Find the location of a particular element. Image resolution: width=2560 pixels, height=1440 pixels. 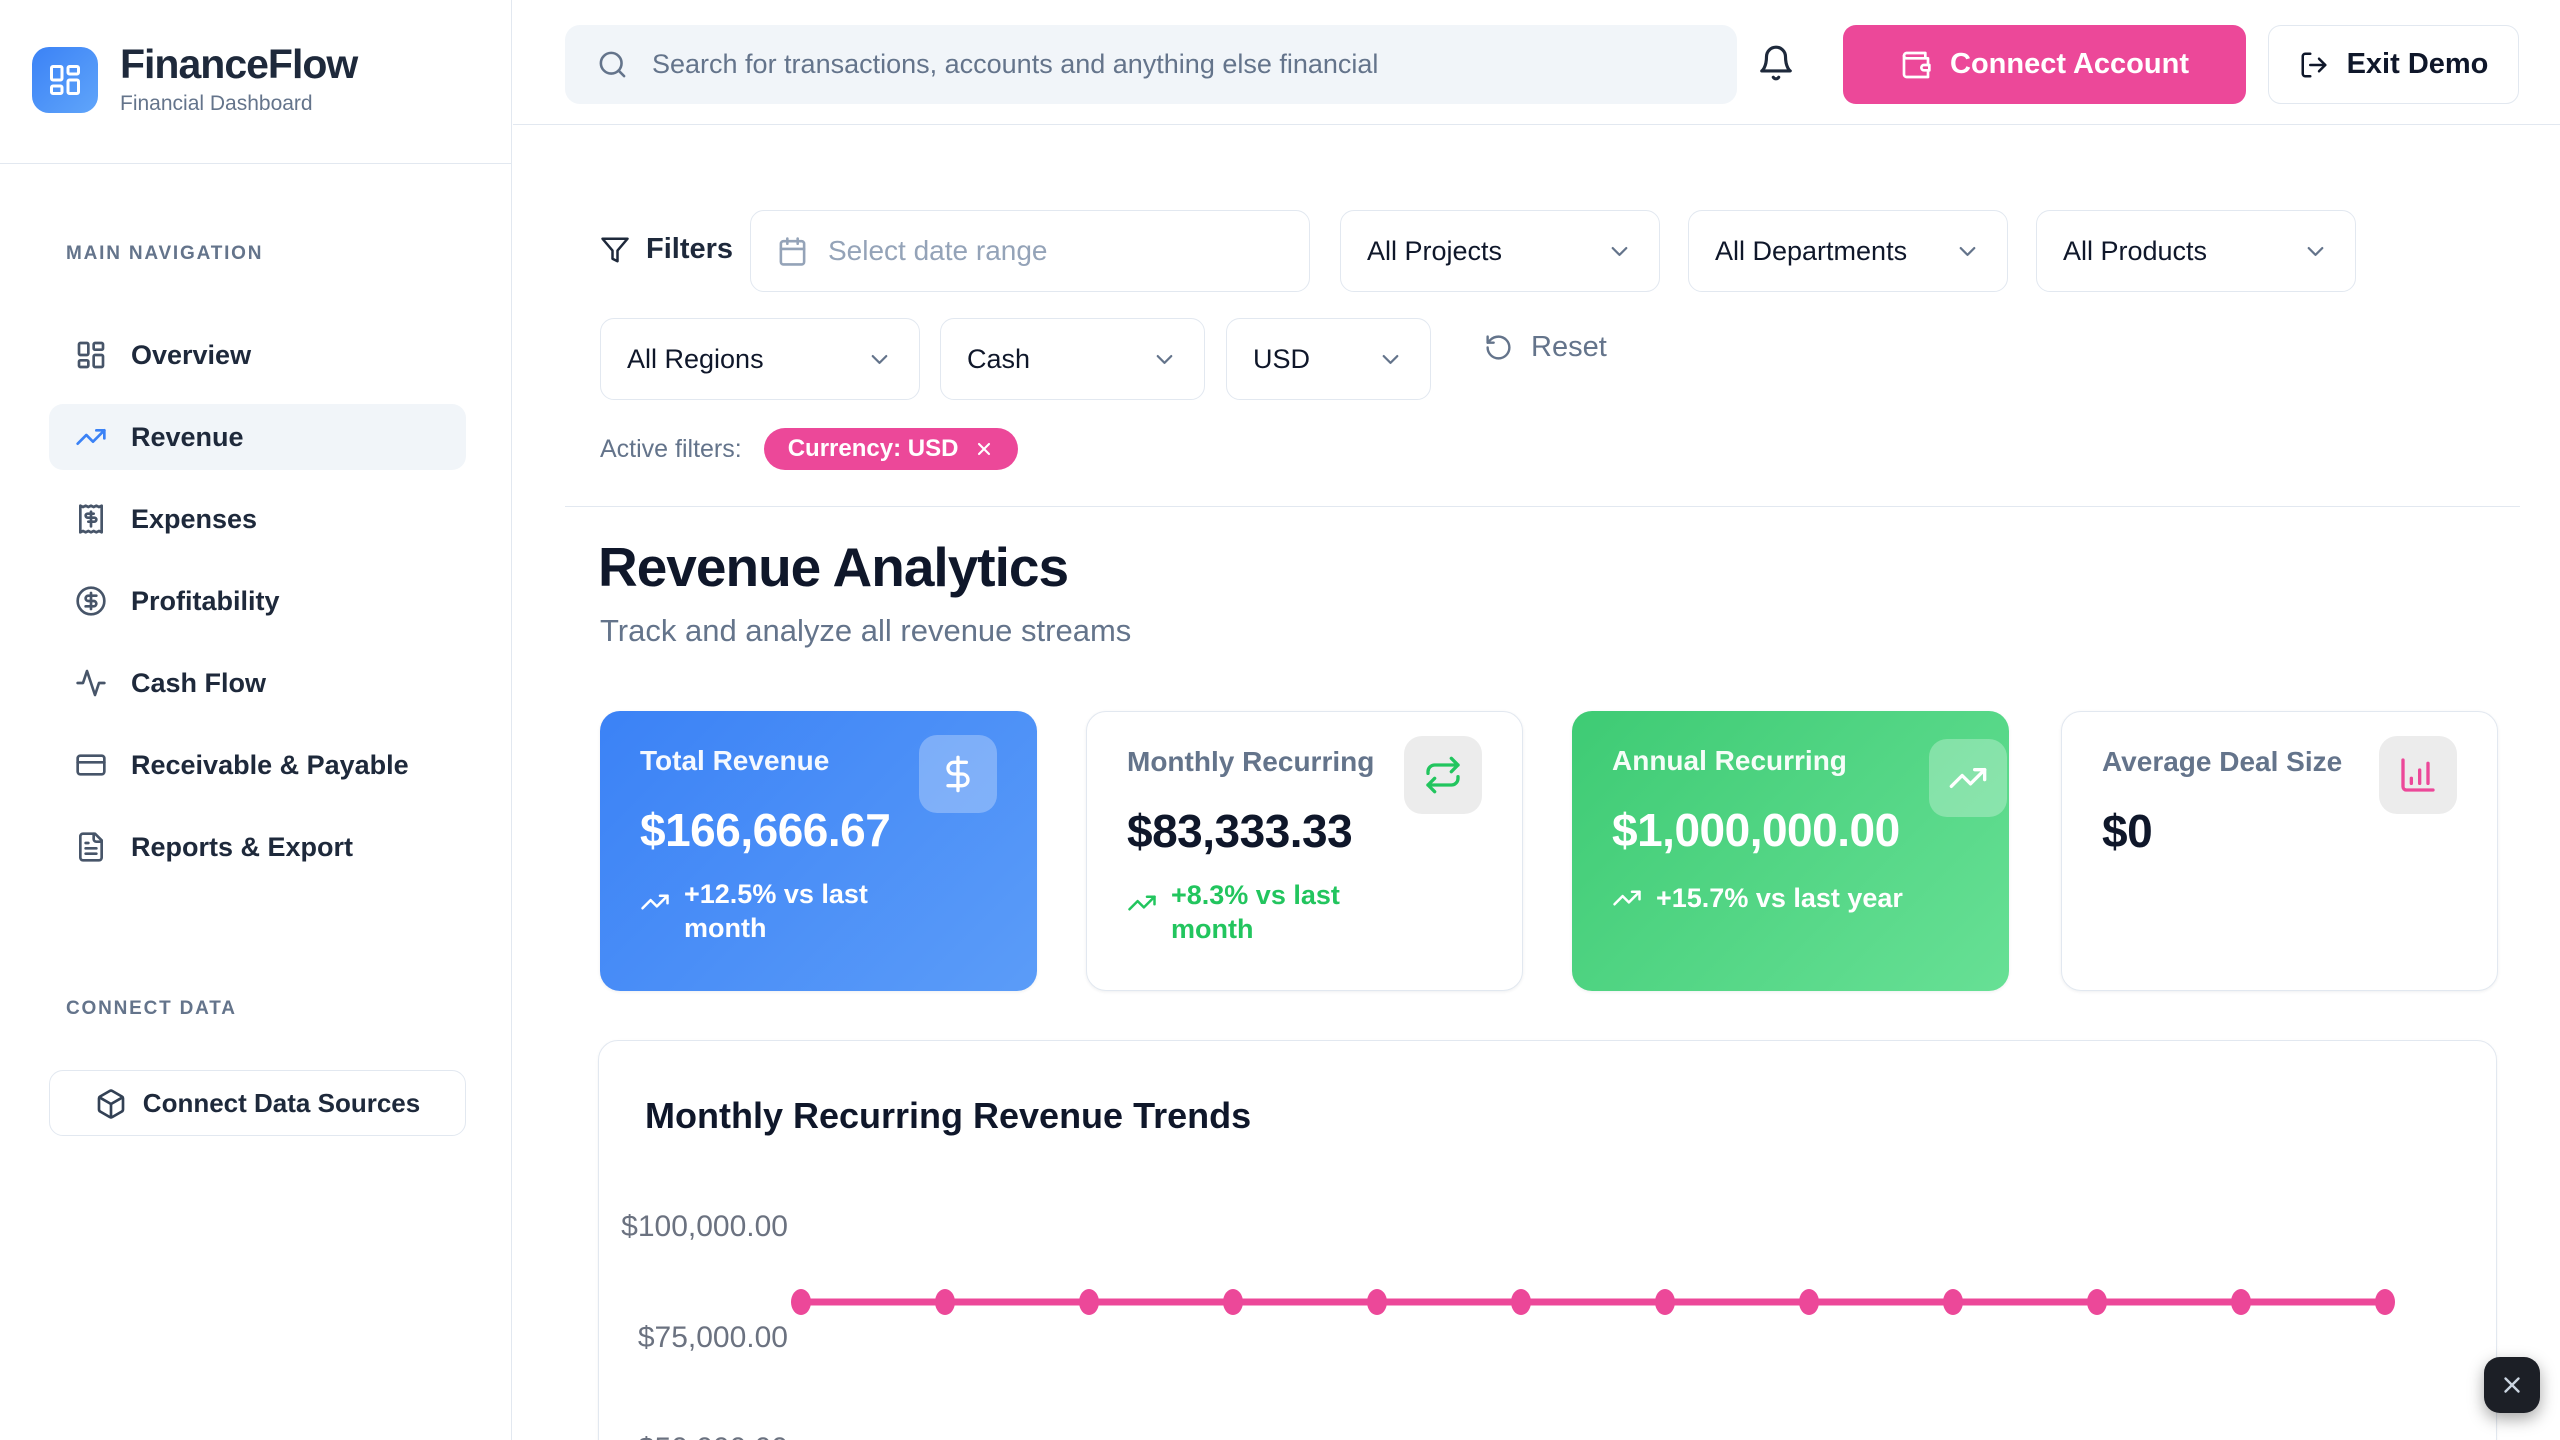

filters-title-label: Filters is located at coordinates (690, 249).